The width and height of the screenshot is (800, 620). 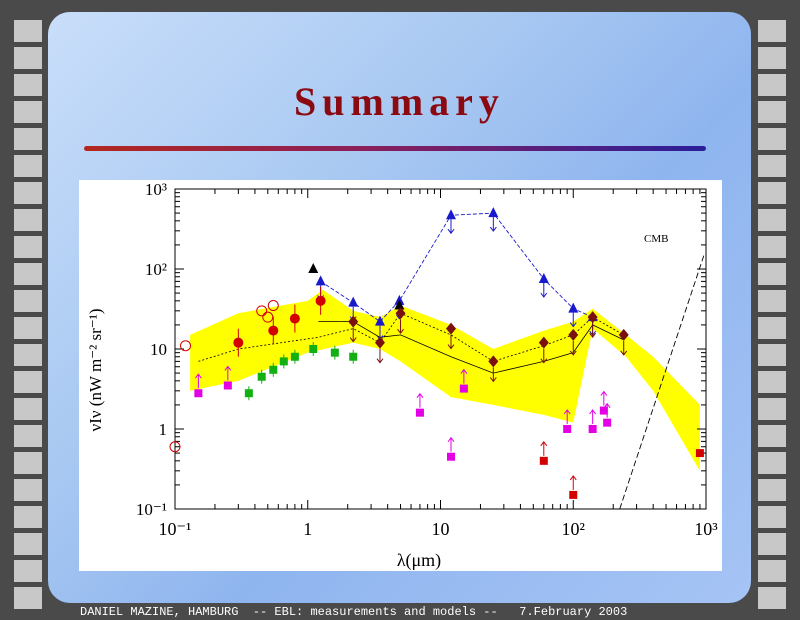 What do you see at coordinates (307, 529) in the screenshot?
I see `x-tick-label: 1` at bounding box center [307, 529].